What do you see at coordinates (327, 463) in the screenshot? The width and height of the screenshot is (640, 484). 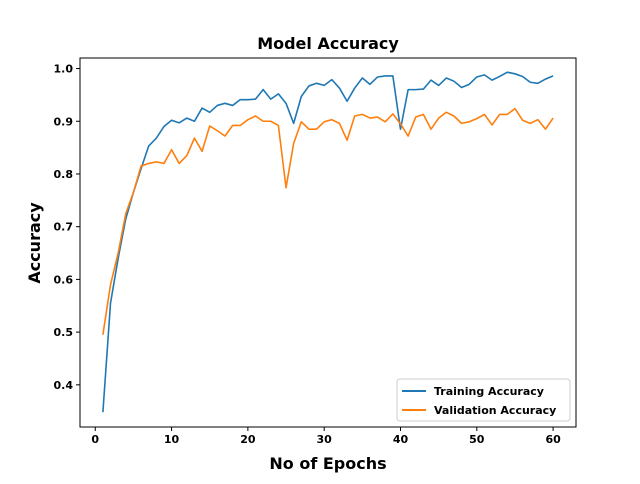 I see `x-axis-label: No of Epochs` at bounding box center [327, 463].